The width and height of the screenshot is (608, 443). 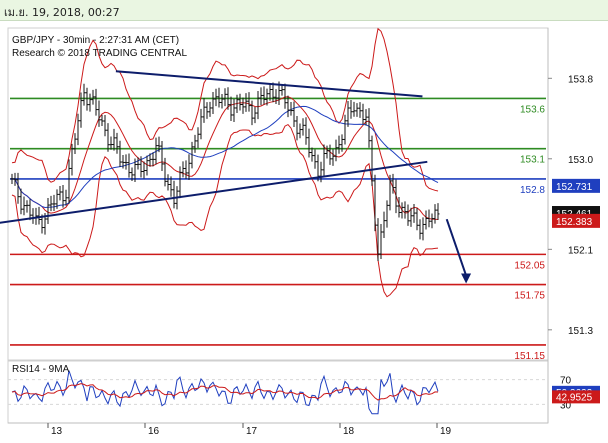 I want to click on time-tick-label: 17, so click(x=252, y=431).